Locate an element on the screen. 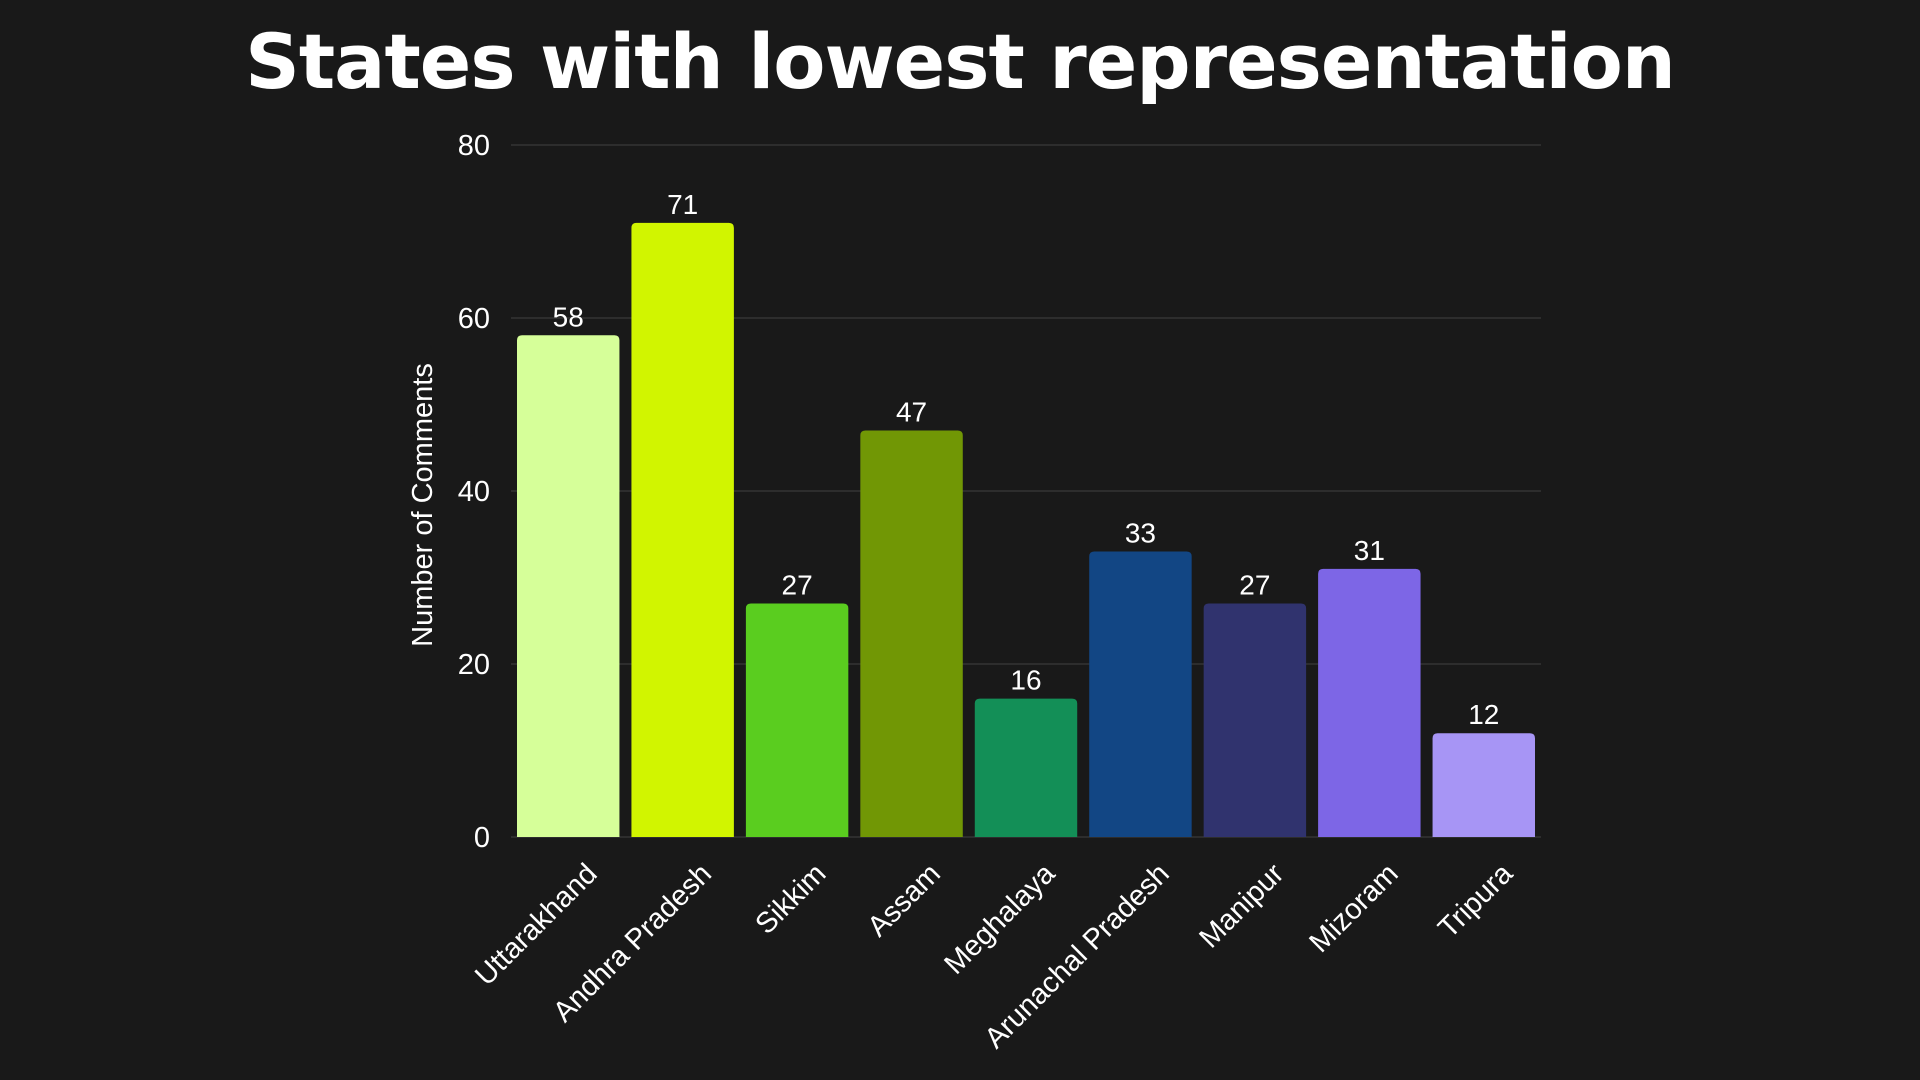  y-tick-label: 60 is located at coordinates (474, 319).